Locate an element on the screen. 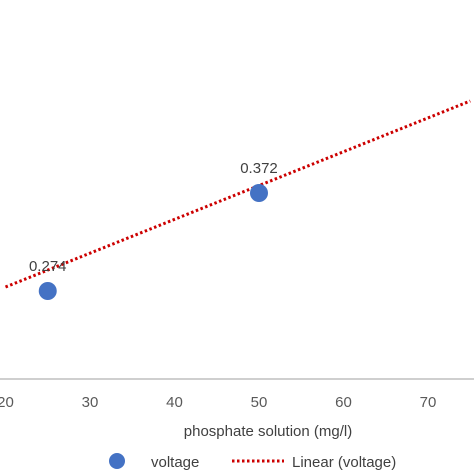  legend-marker-voltage is located at coordinates (117, 461).